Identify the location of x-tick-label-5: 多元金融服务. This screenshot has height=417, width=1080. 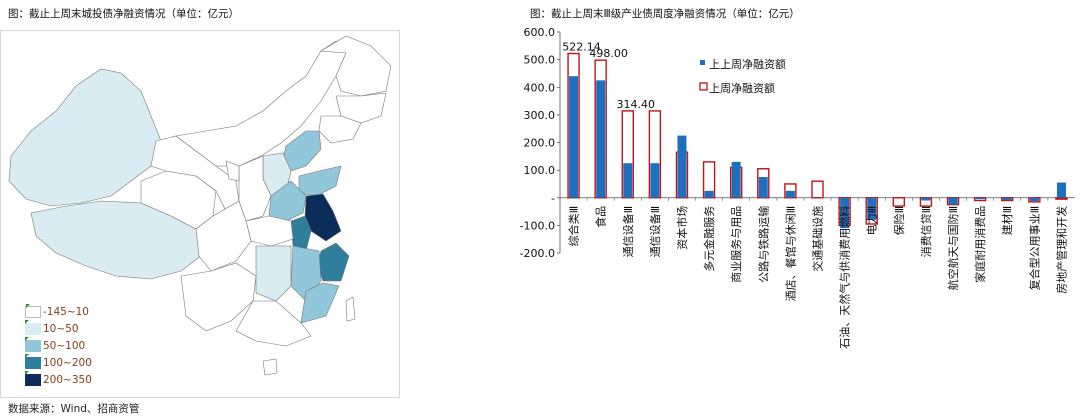
(709, 239).